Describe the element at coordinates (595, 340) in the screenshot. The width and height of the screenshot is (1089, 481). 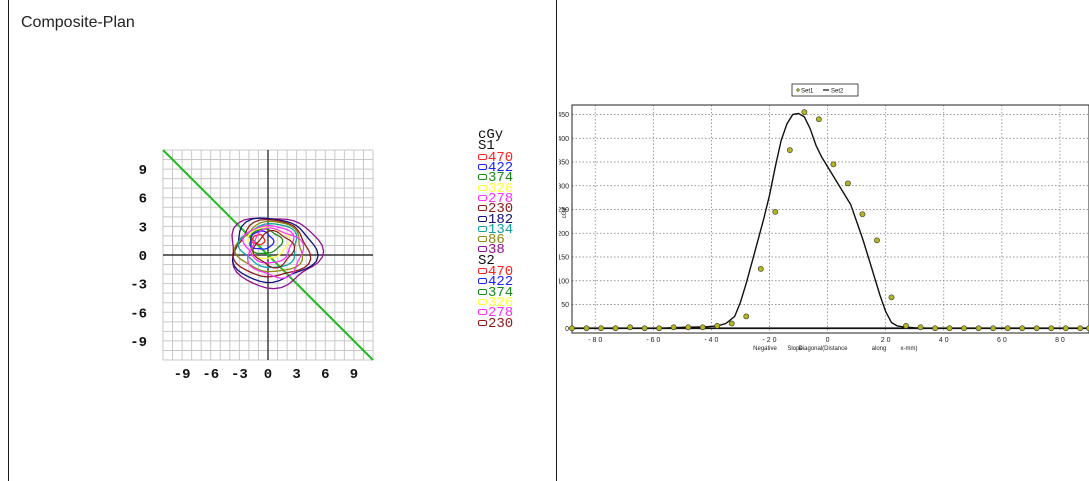
I see `x-tick-label: - 8 0` at that location.